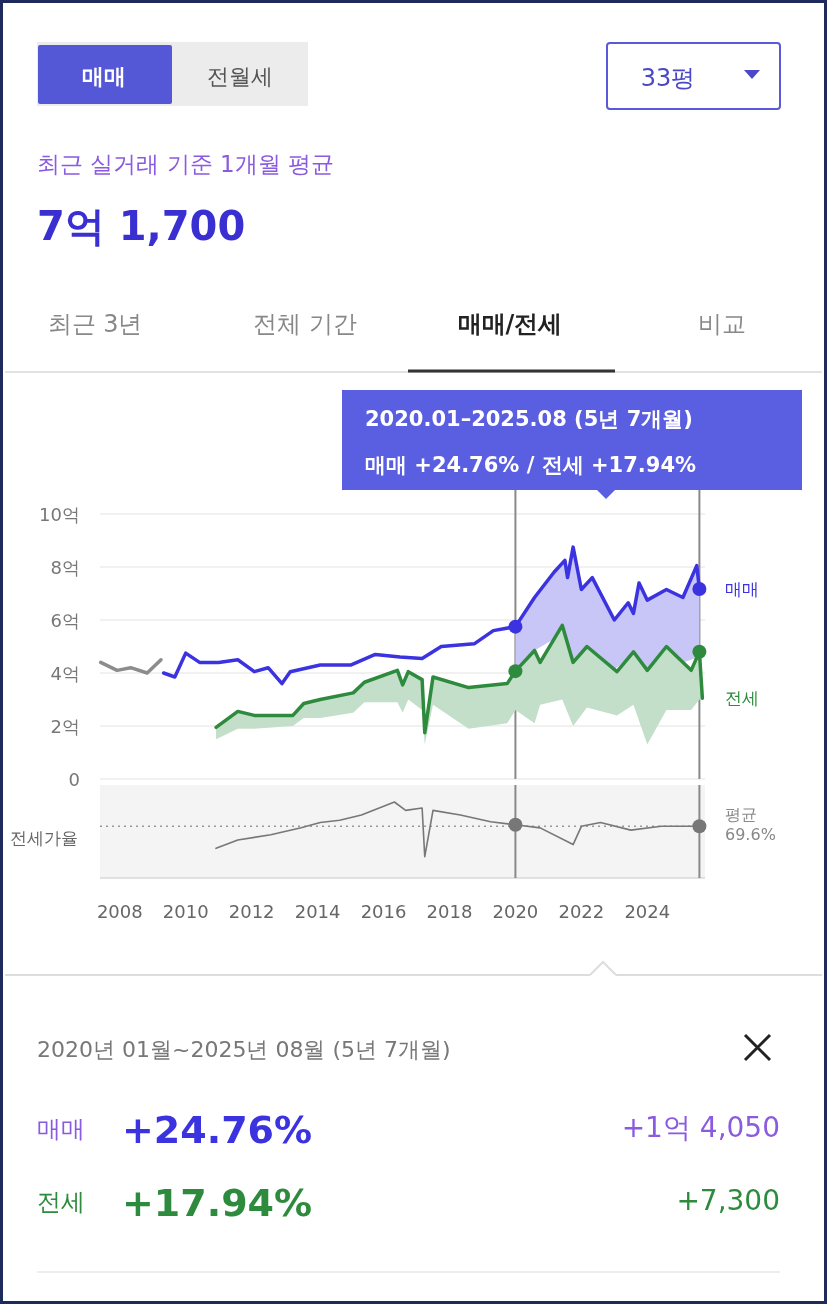  I want to click on text: +24.76%, so click(217, 1130).